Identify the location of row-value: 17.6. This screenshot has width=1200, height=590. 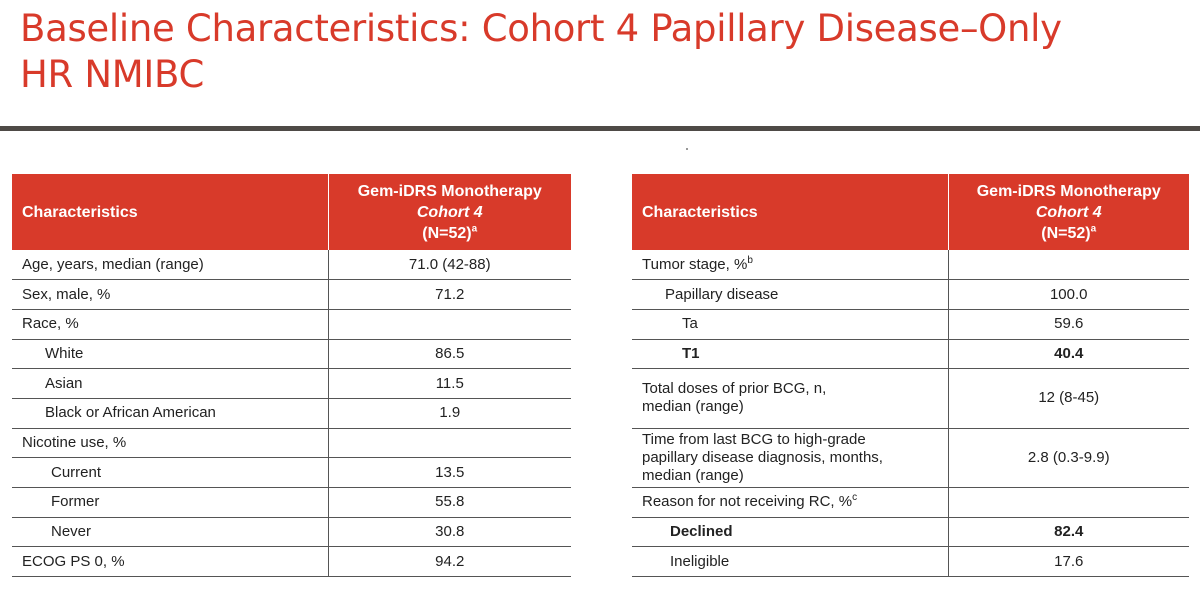
(1068, 562).